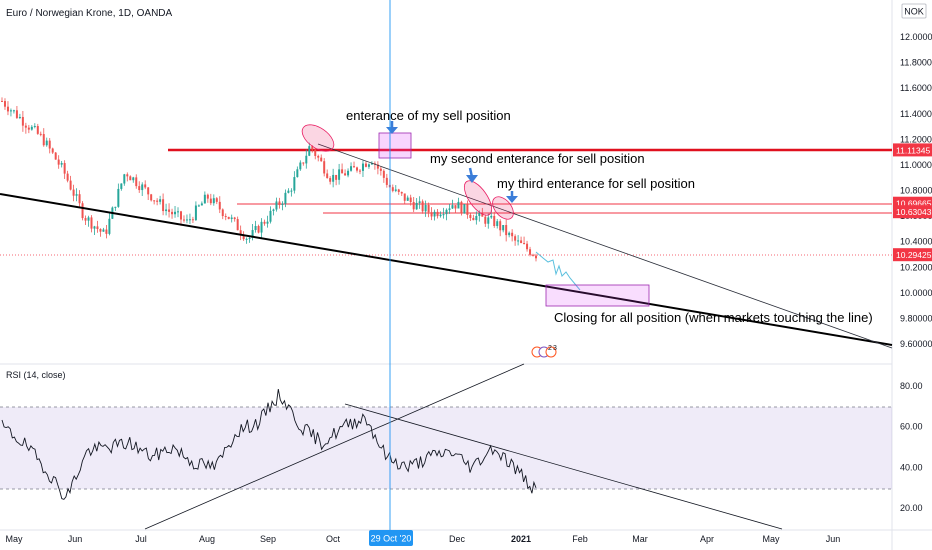 Image resolution: width=932 pixels, height=550 pixels. Describe the element at coordinates (597, 295) in the screenshot. I see `target-box` at that location.